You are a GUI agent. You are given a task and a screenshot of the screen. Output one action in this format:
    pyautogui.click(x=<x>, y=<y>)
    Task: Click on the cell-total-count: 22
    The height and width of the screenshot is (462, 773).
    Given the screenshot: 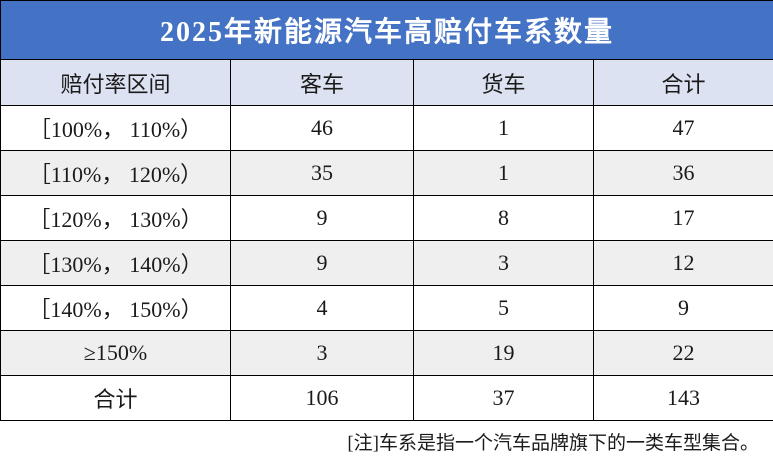 What is the action you would take?
    pyautogui.click(x=682, y=353)
    